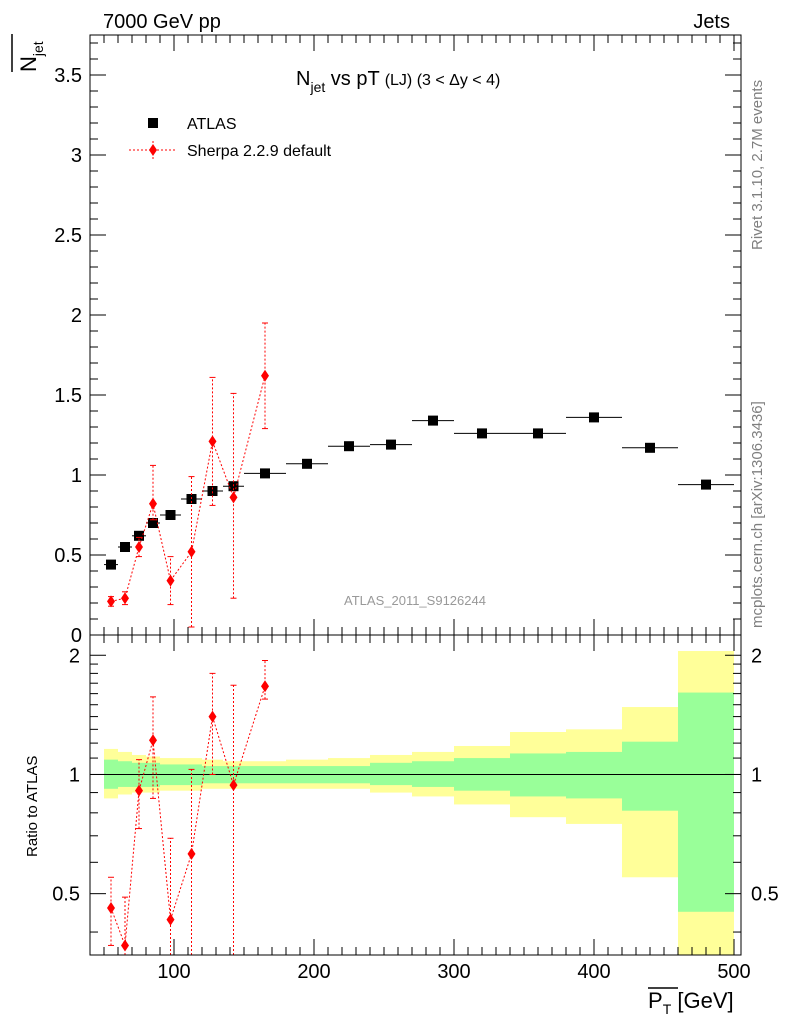  What do you see at coordinates (443, 80) in the screenshot?
I see `title-suffix: (LJ) (3 < Δy < 4)` at bounding box center [443, 80].